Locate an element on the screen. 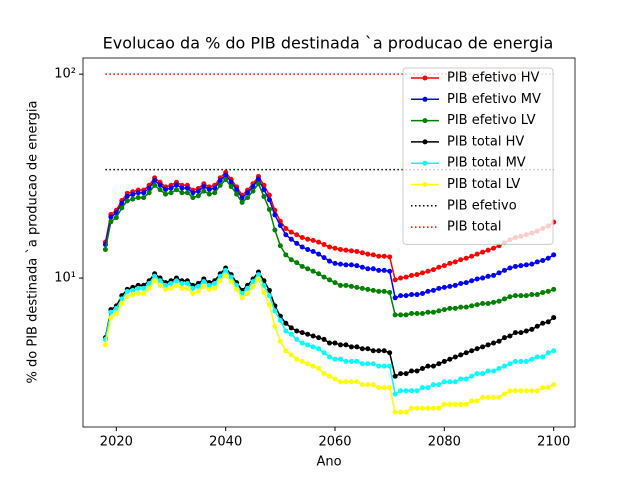 The width and height of the screenshot is (640, 480). legend-marker is located at coordinates (425, 99).